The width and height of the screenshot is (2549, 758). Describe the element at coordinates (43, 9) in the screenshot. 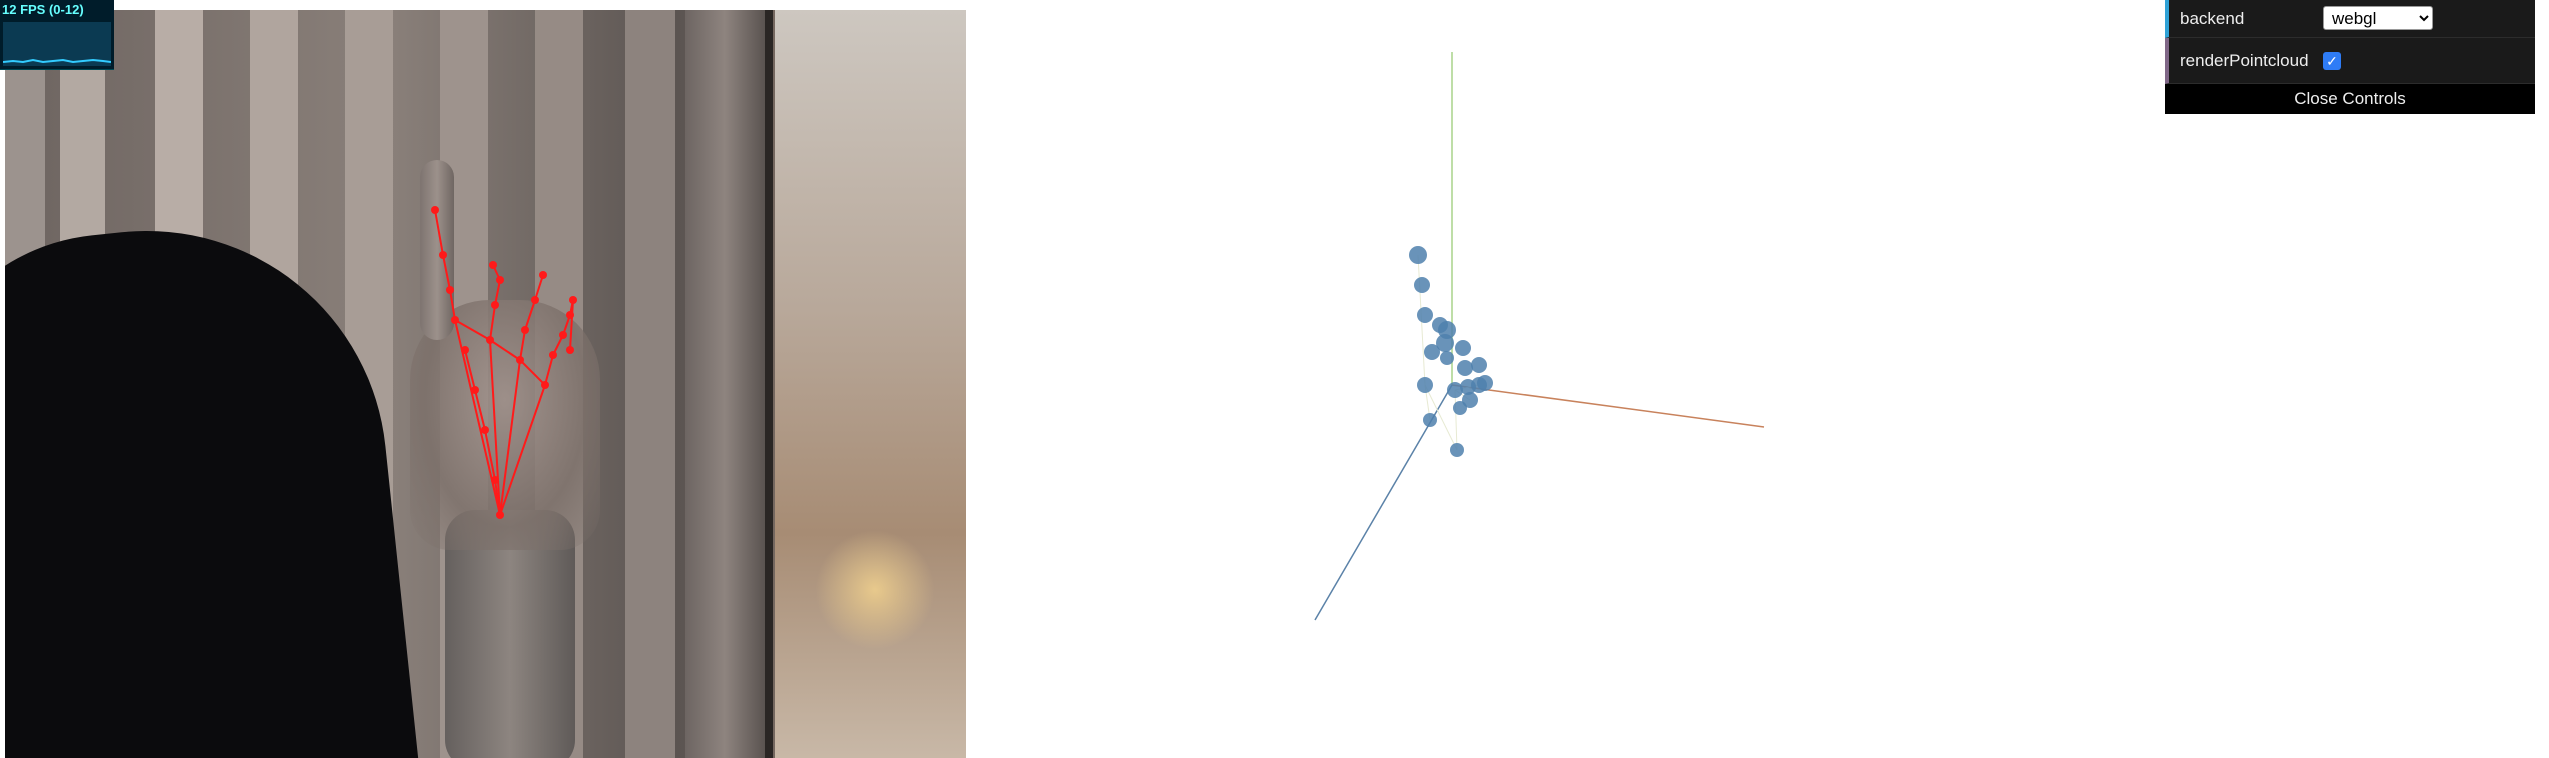

I see `fps-label: 12 FPS (0-12)` at that location.